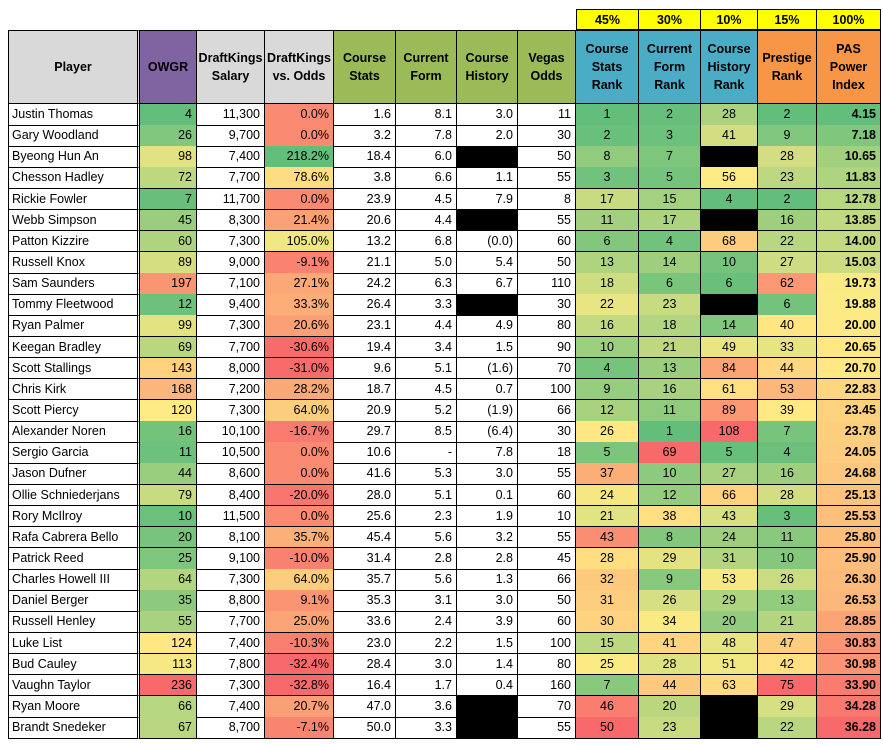  Describe the element at coordinates (607, 706) in the screenshot. I see `cell-course-stats-rank: 46` at that location.